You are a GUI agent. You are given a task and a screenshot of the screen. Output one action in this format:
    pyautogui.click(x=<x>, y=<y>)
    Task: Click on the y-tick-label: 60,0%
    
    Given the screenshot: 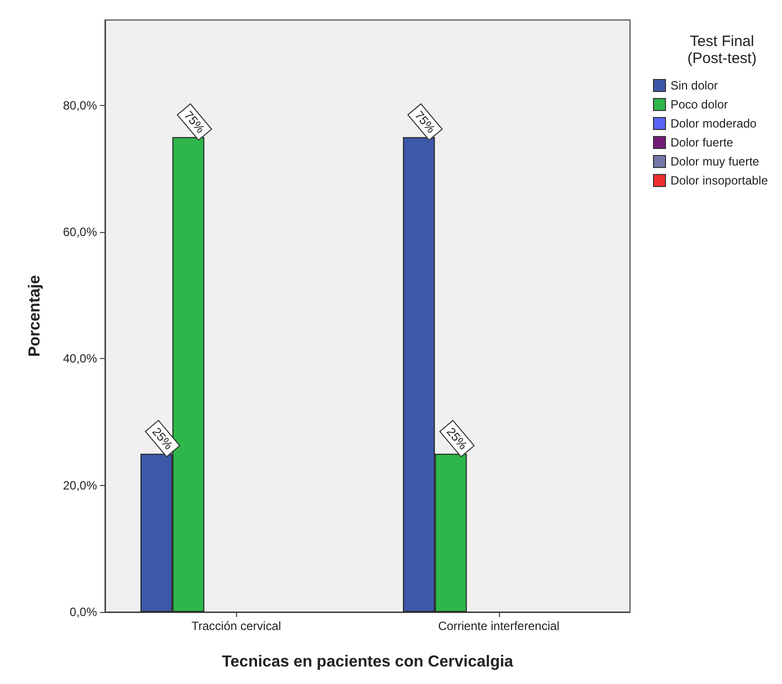 What is the action you would take?
    pyautogui.click(x=80, y=232)
    